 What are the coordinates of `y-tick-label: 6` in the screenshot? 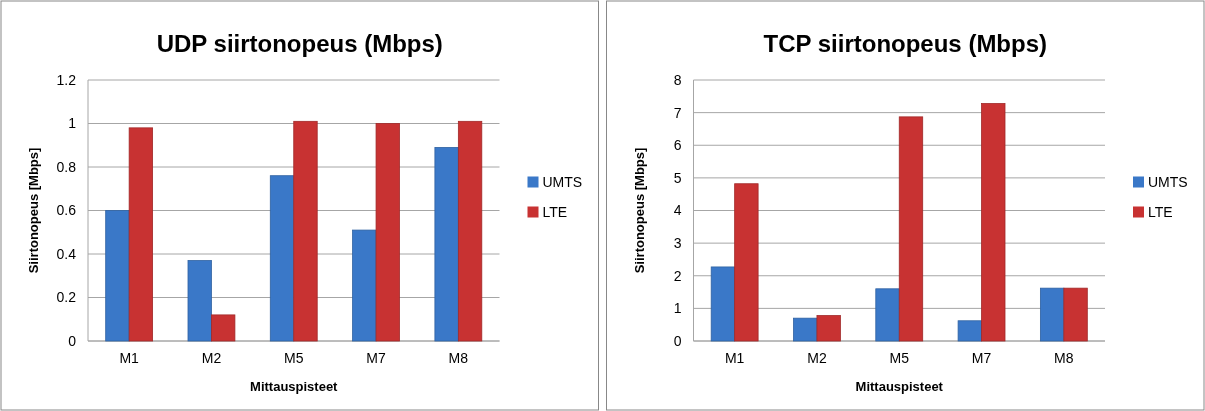 It's located at (677, 145).